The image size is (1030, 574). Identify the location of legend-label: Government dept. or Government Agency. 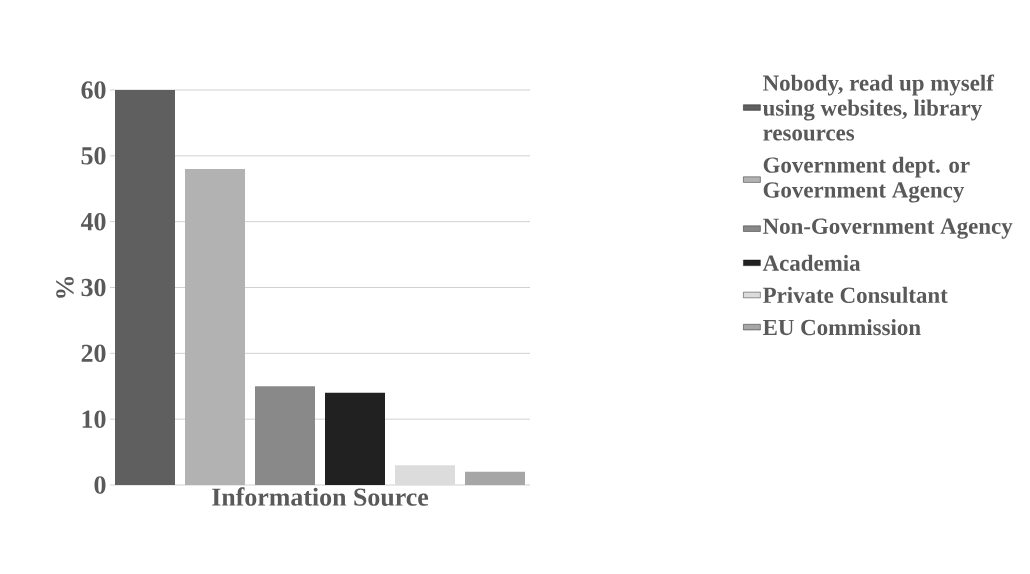
(866, 179).